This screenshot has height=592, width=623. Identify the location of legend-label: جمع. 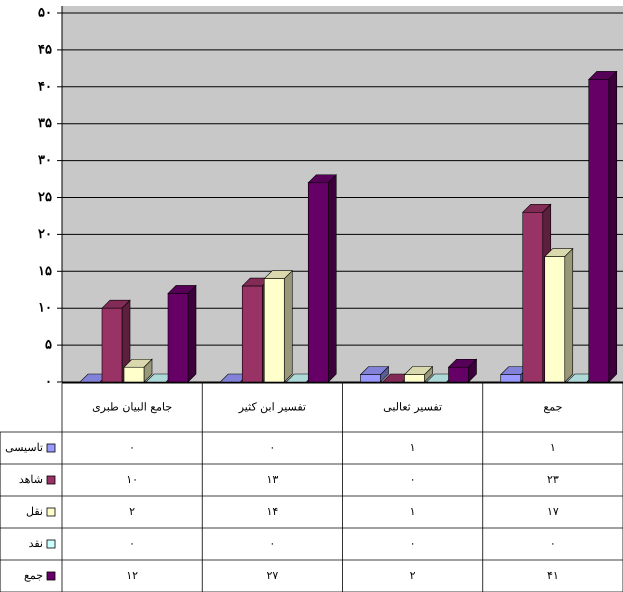
(33, 575).